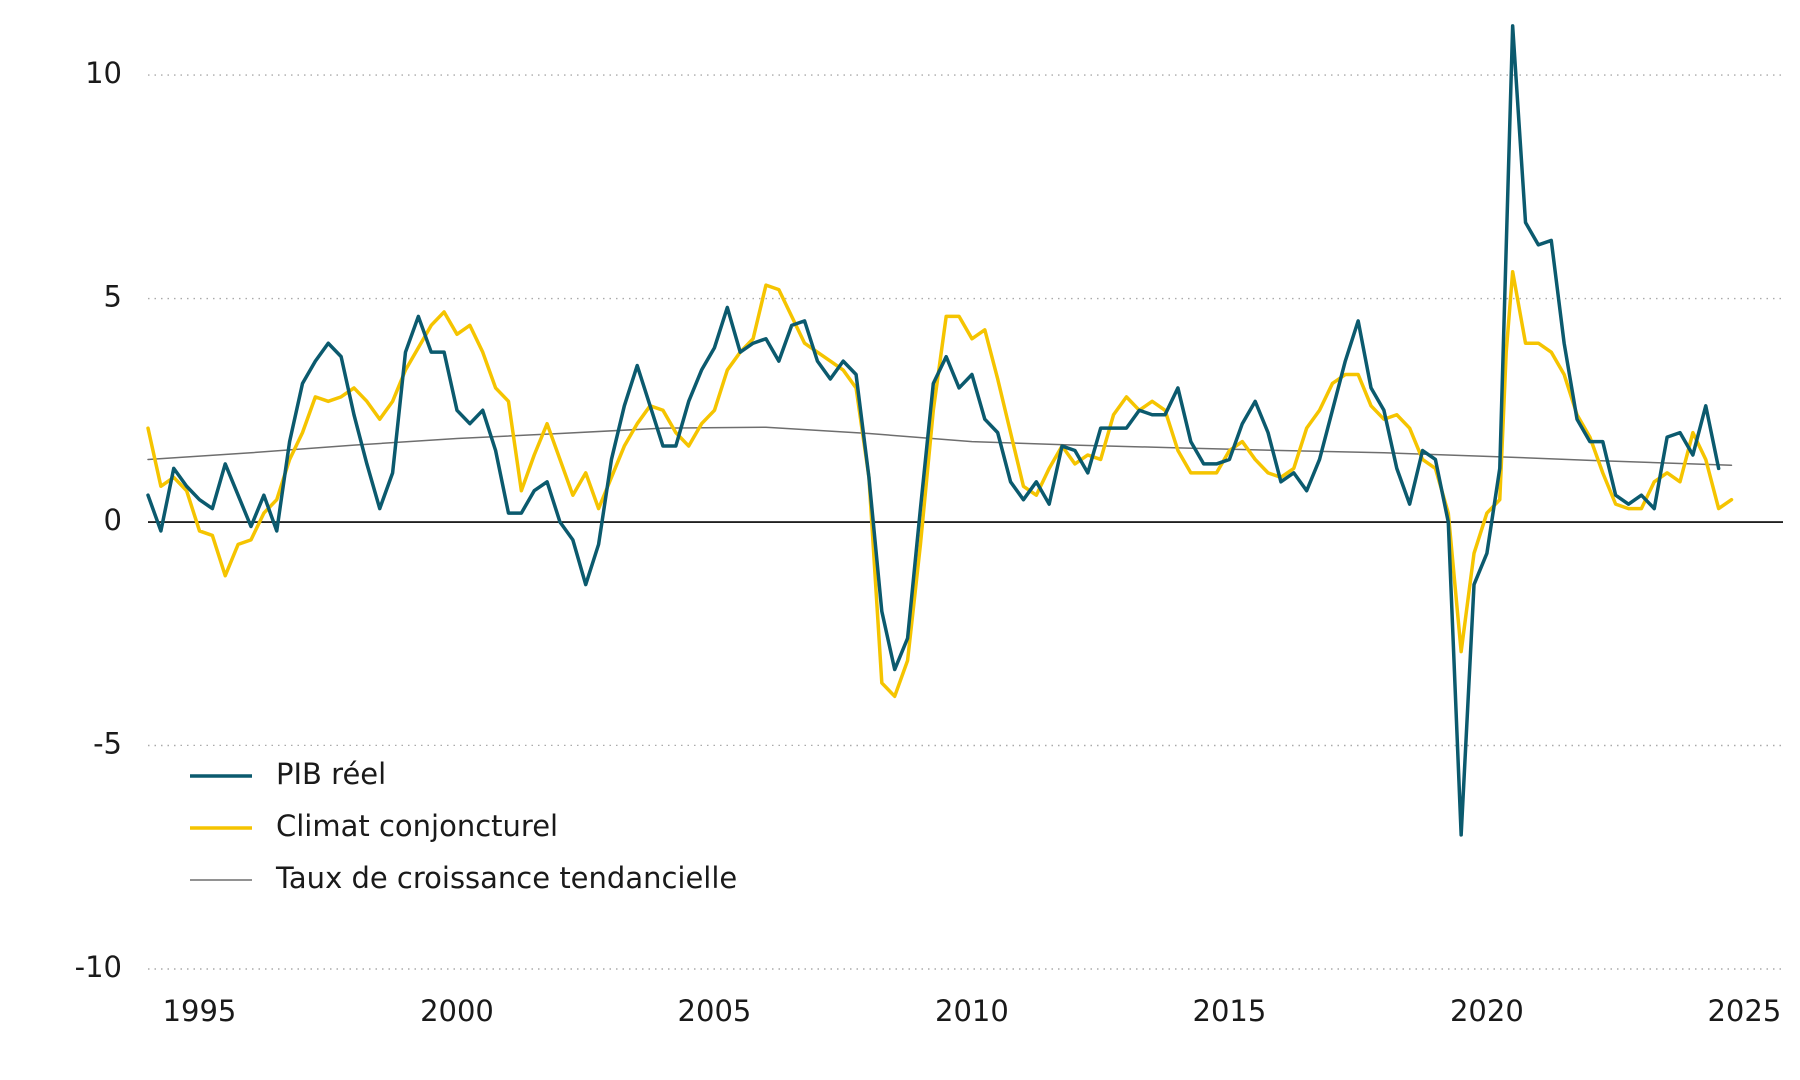 Image resolution: width=1800 pixels, height=1080 pixels. Describe the element at coordinates (1230, 1011) in the screenshot. I see `x-tick-label: 2015` at that location.